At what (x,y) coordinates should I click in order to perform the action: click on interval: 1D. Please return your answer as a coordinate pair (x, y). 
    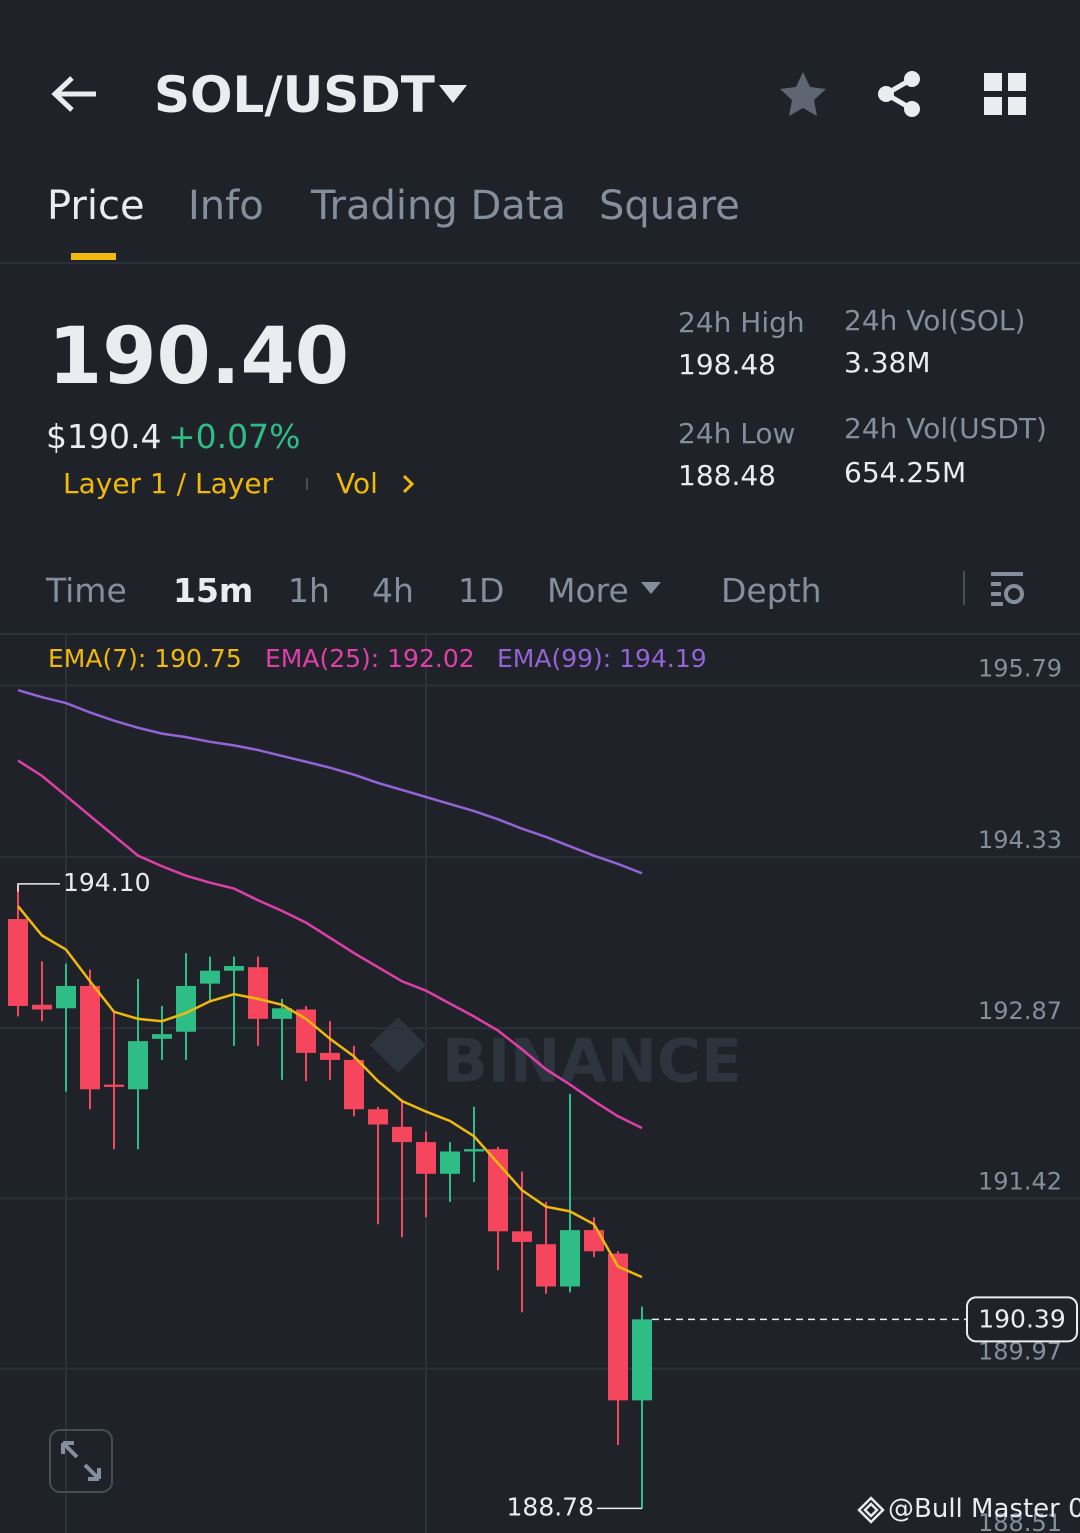
    Looking at the image, I should click on (481, 590).